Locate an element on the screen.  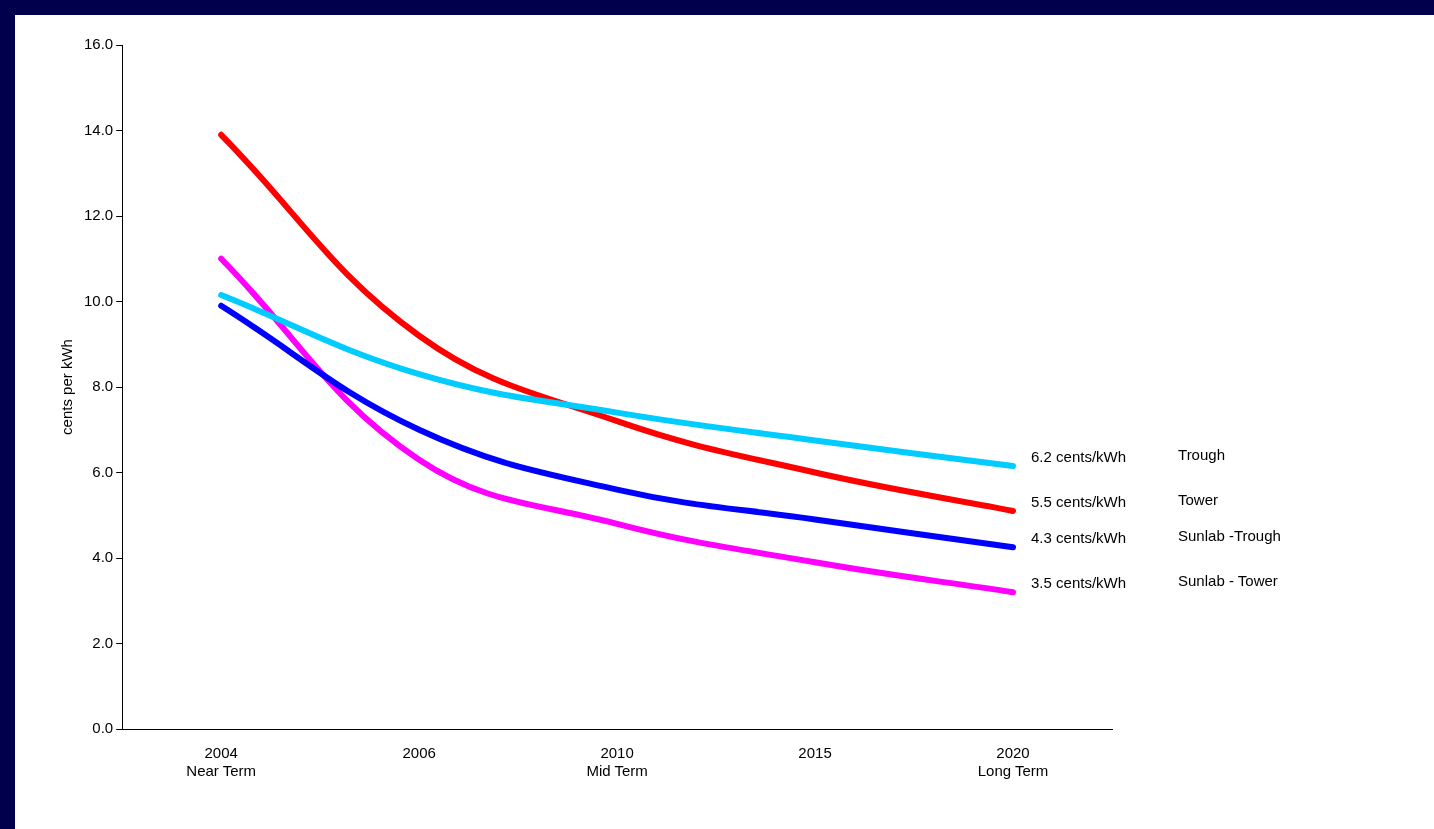
text: Tower is located at coordinates (1198, 500).